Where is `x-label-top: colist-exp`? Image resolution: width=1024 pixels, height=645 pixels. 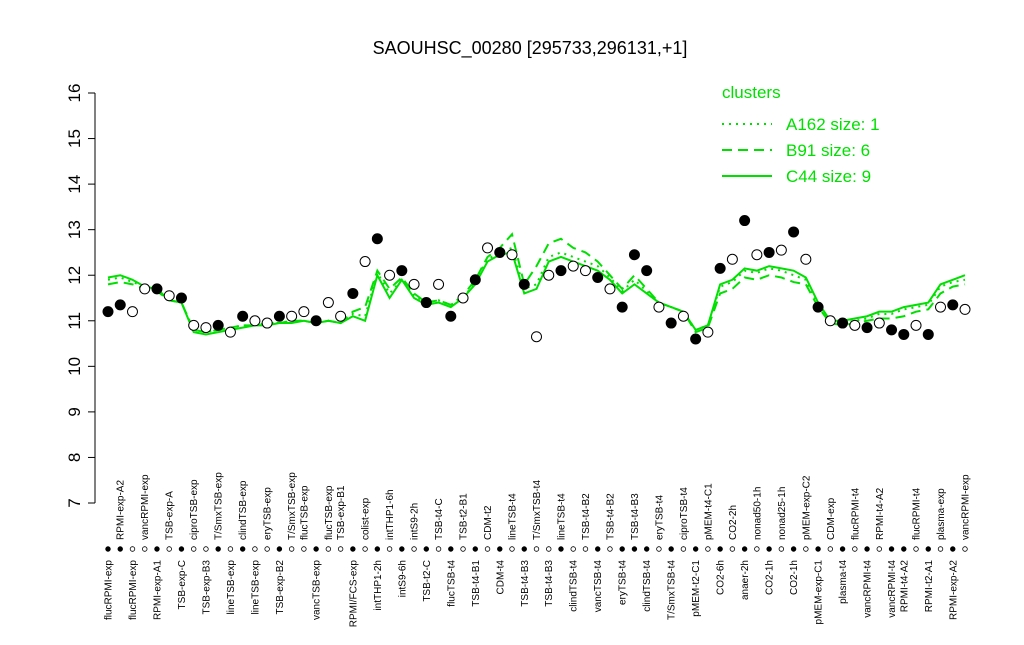 x-label-top: colist-exp is located at coordinates (366, 518).